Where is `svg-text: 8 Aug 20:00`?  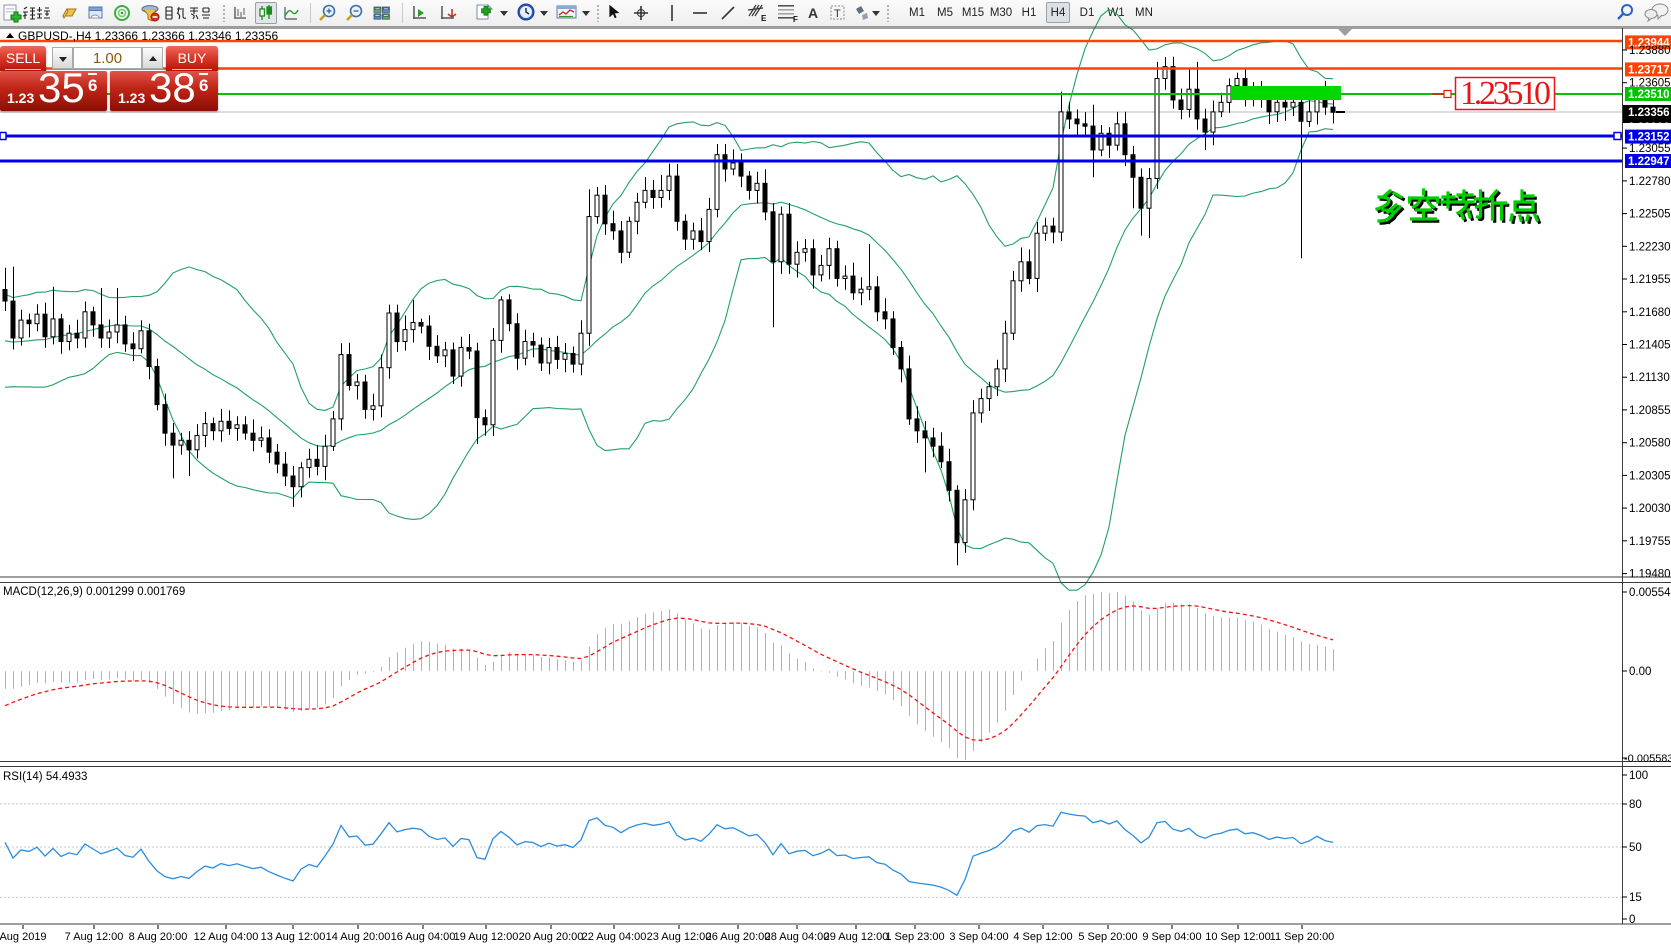
svg-text: 8 Aug 20:00 is located at coordinates (158, 937).